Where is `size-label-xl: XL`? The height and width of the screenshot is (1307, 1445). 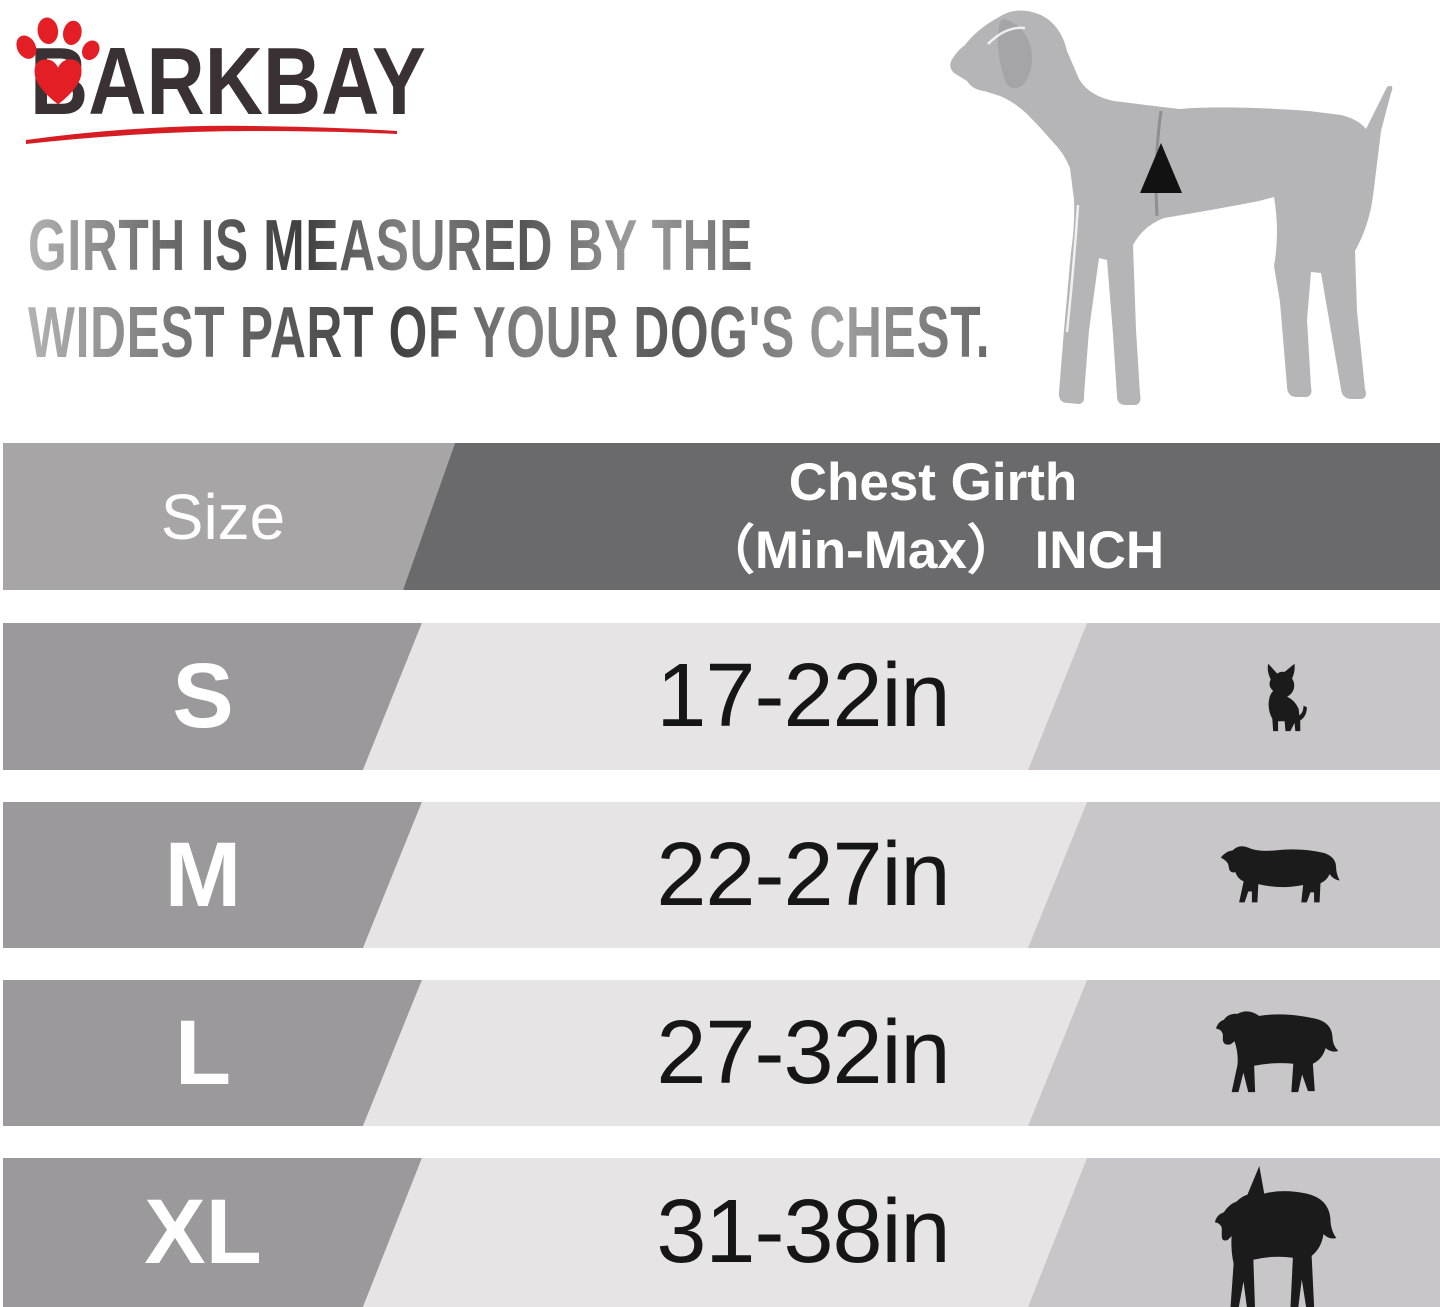 size-label-xl: XL is located at coordinates (203, 1232).